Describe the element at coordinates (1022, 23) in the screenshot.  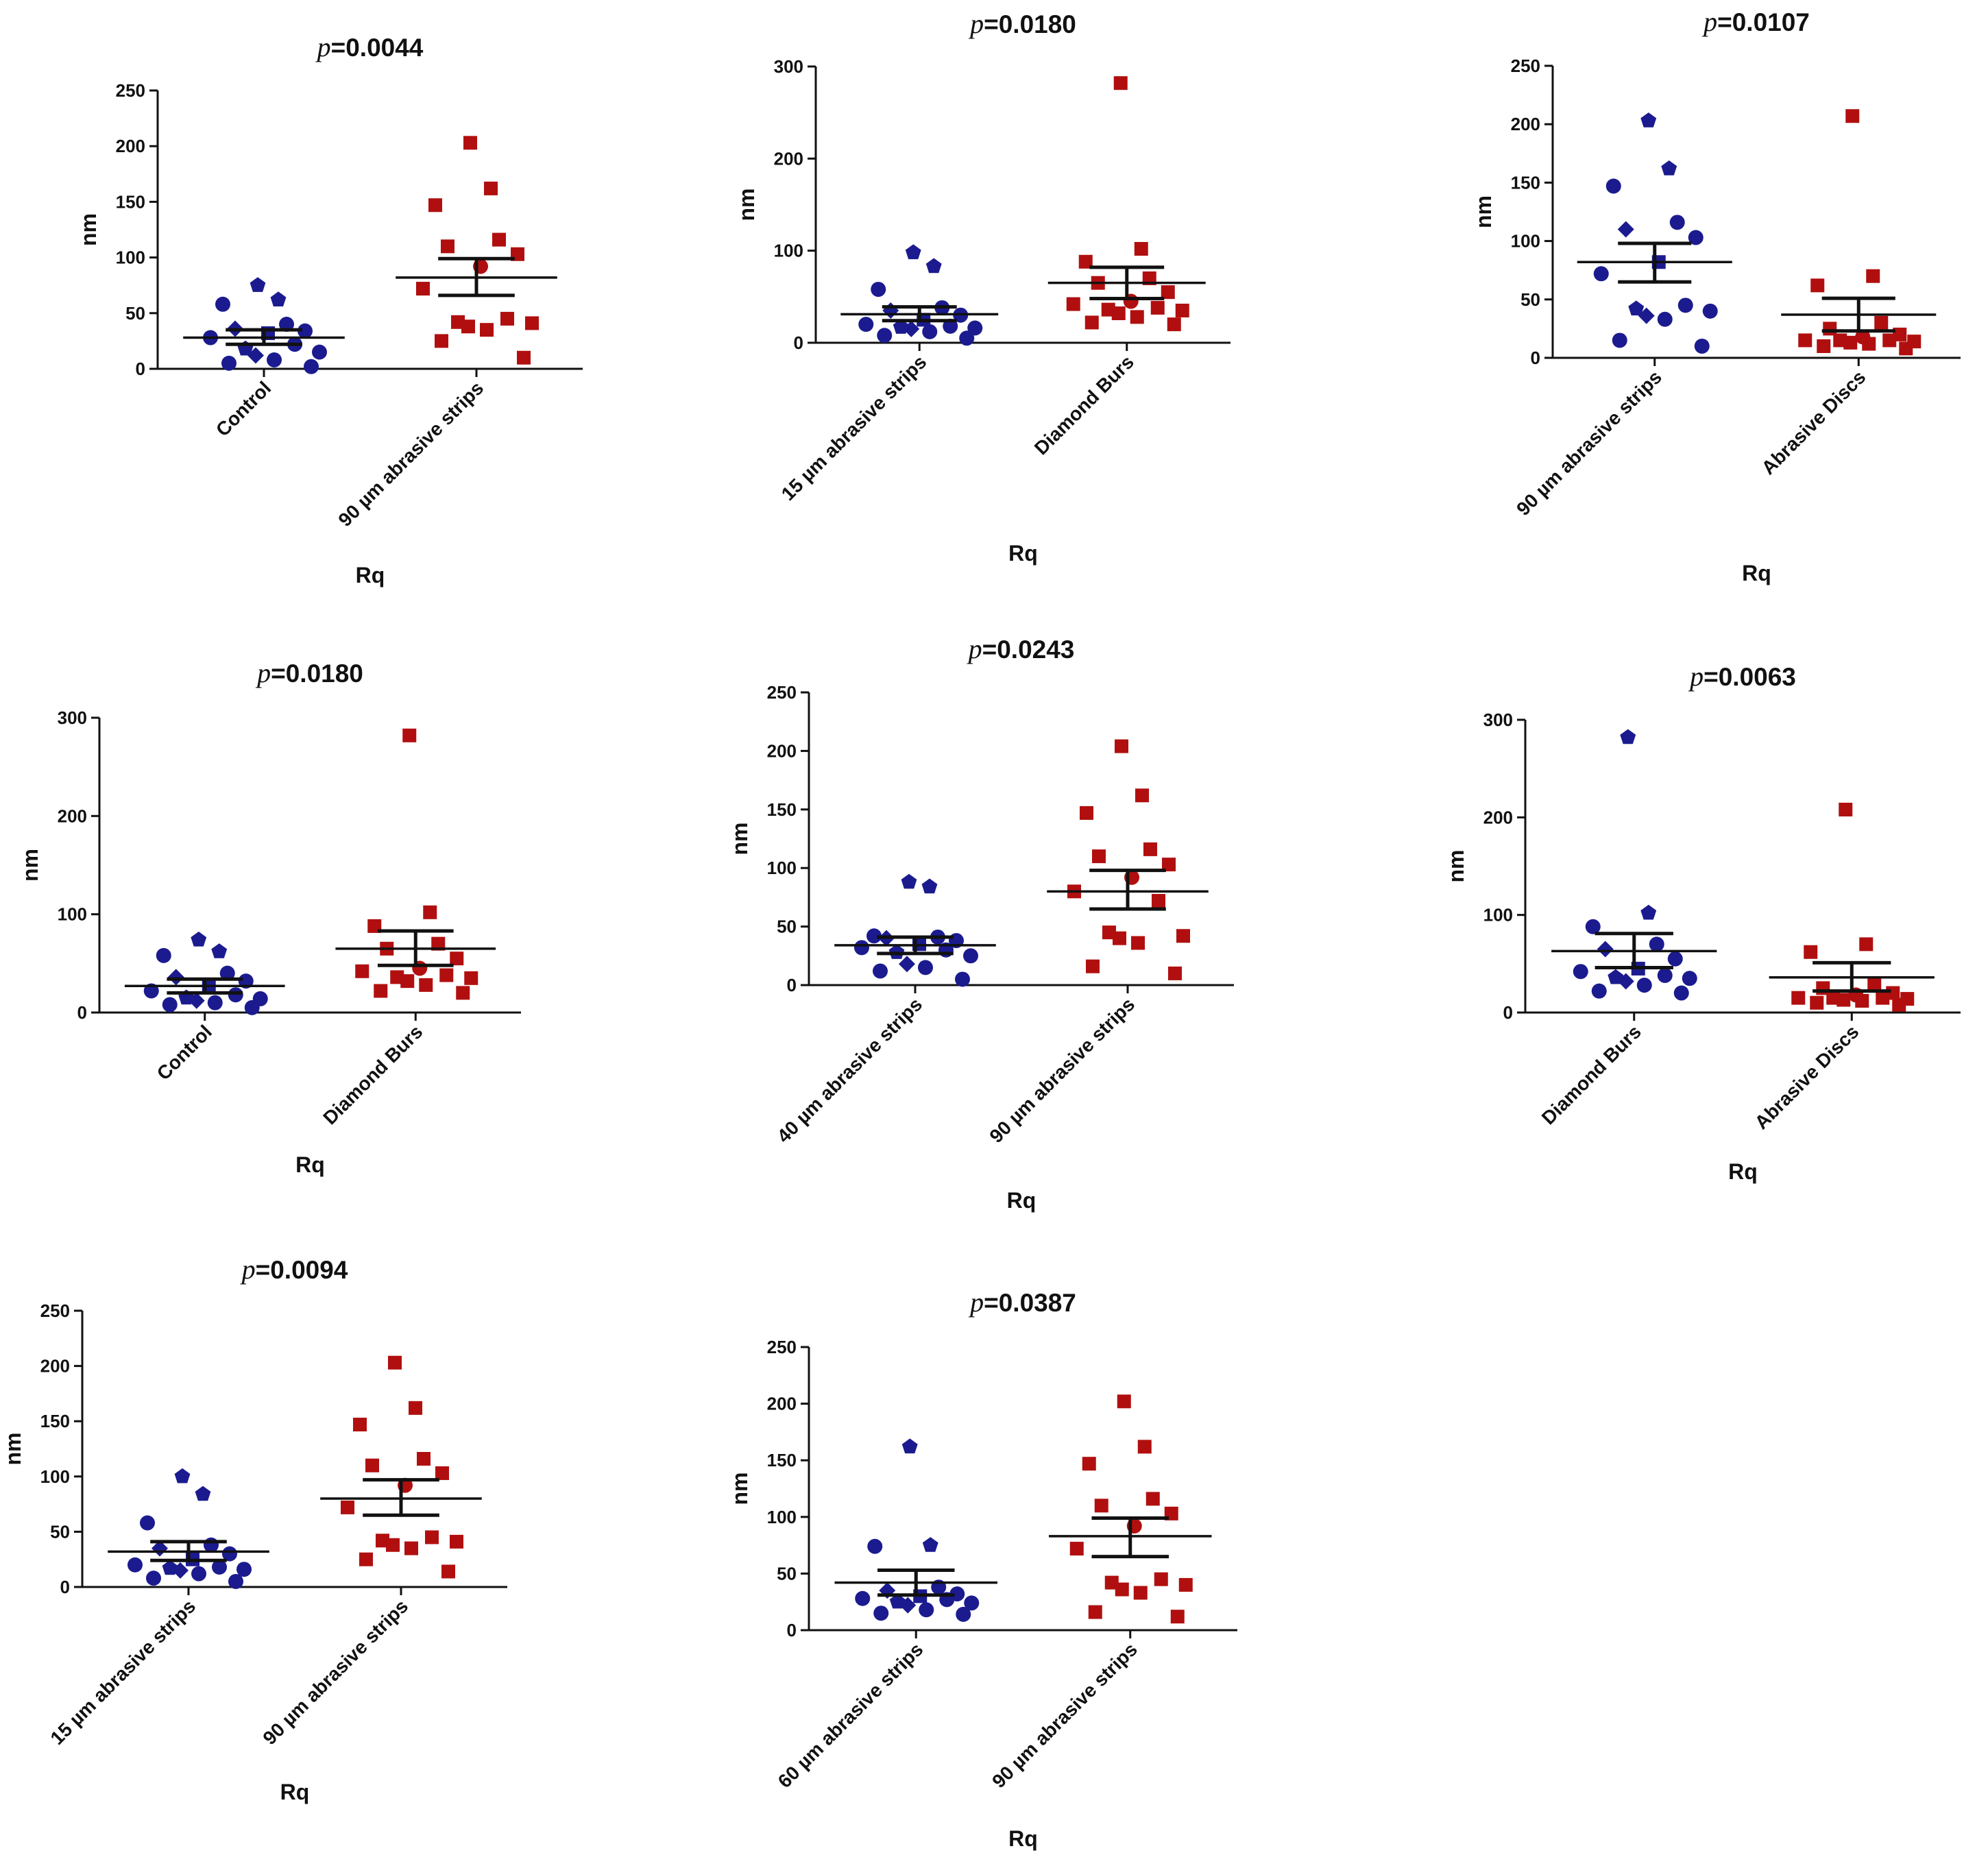
I see `chart-title: p=0.0180` at that location.